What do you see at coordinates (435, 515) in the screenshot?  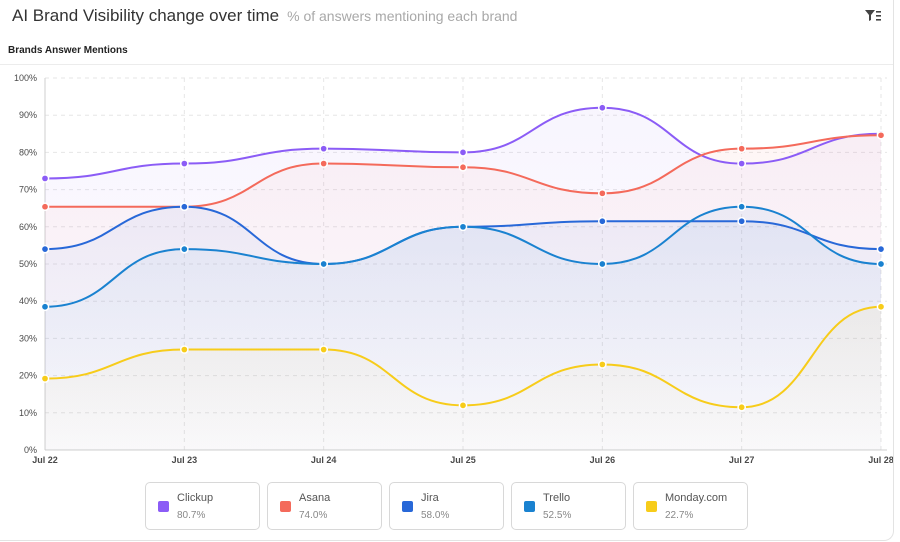 I see `legend-value: 58.0%` at bounding box center [435, 515].